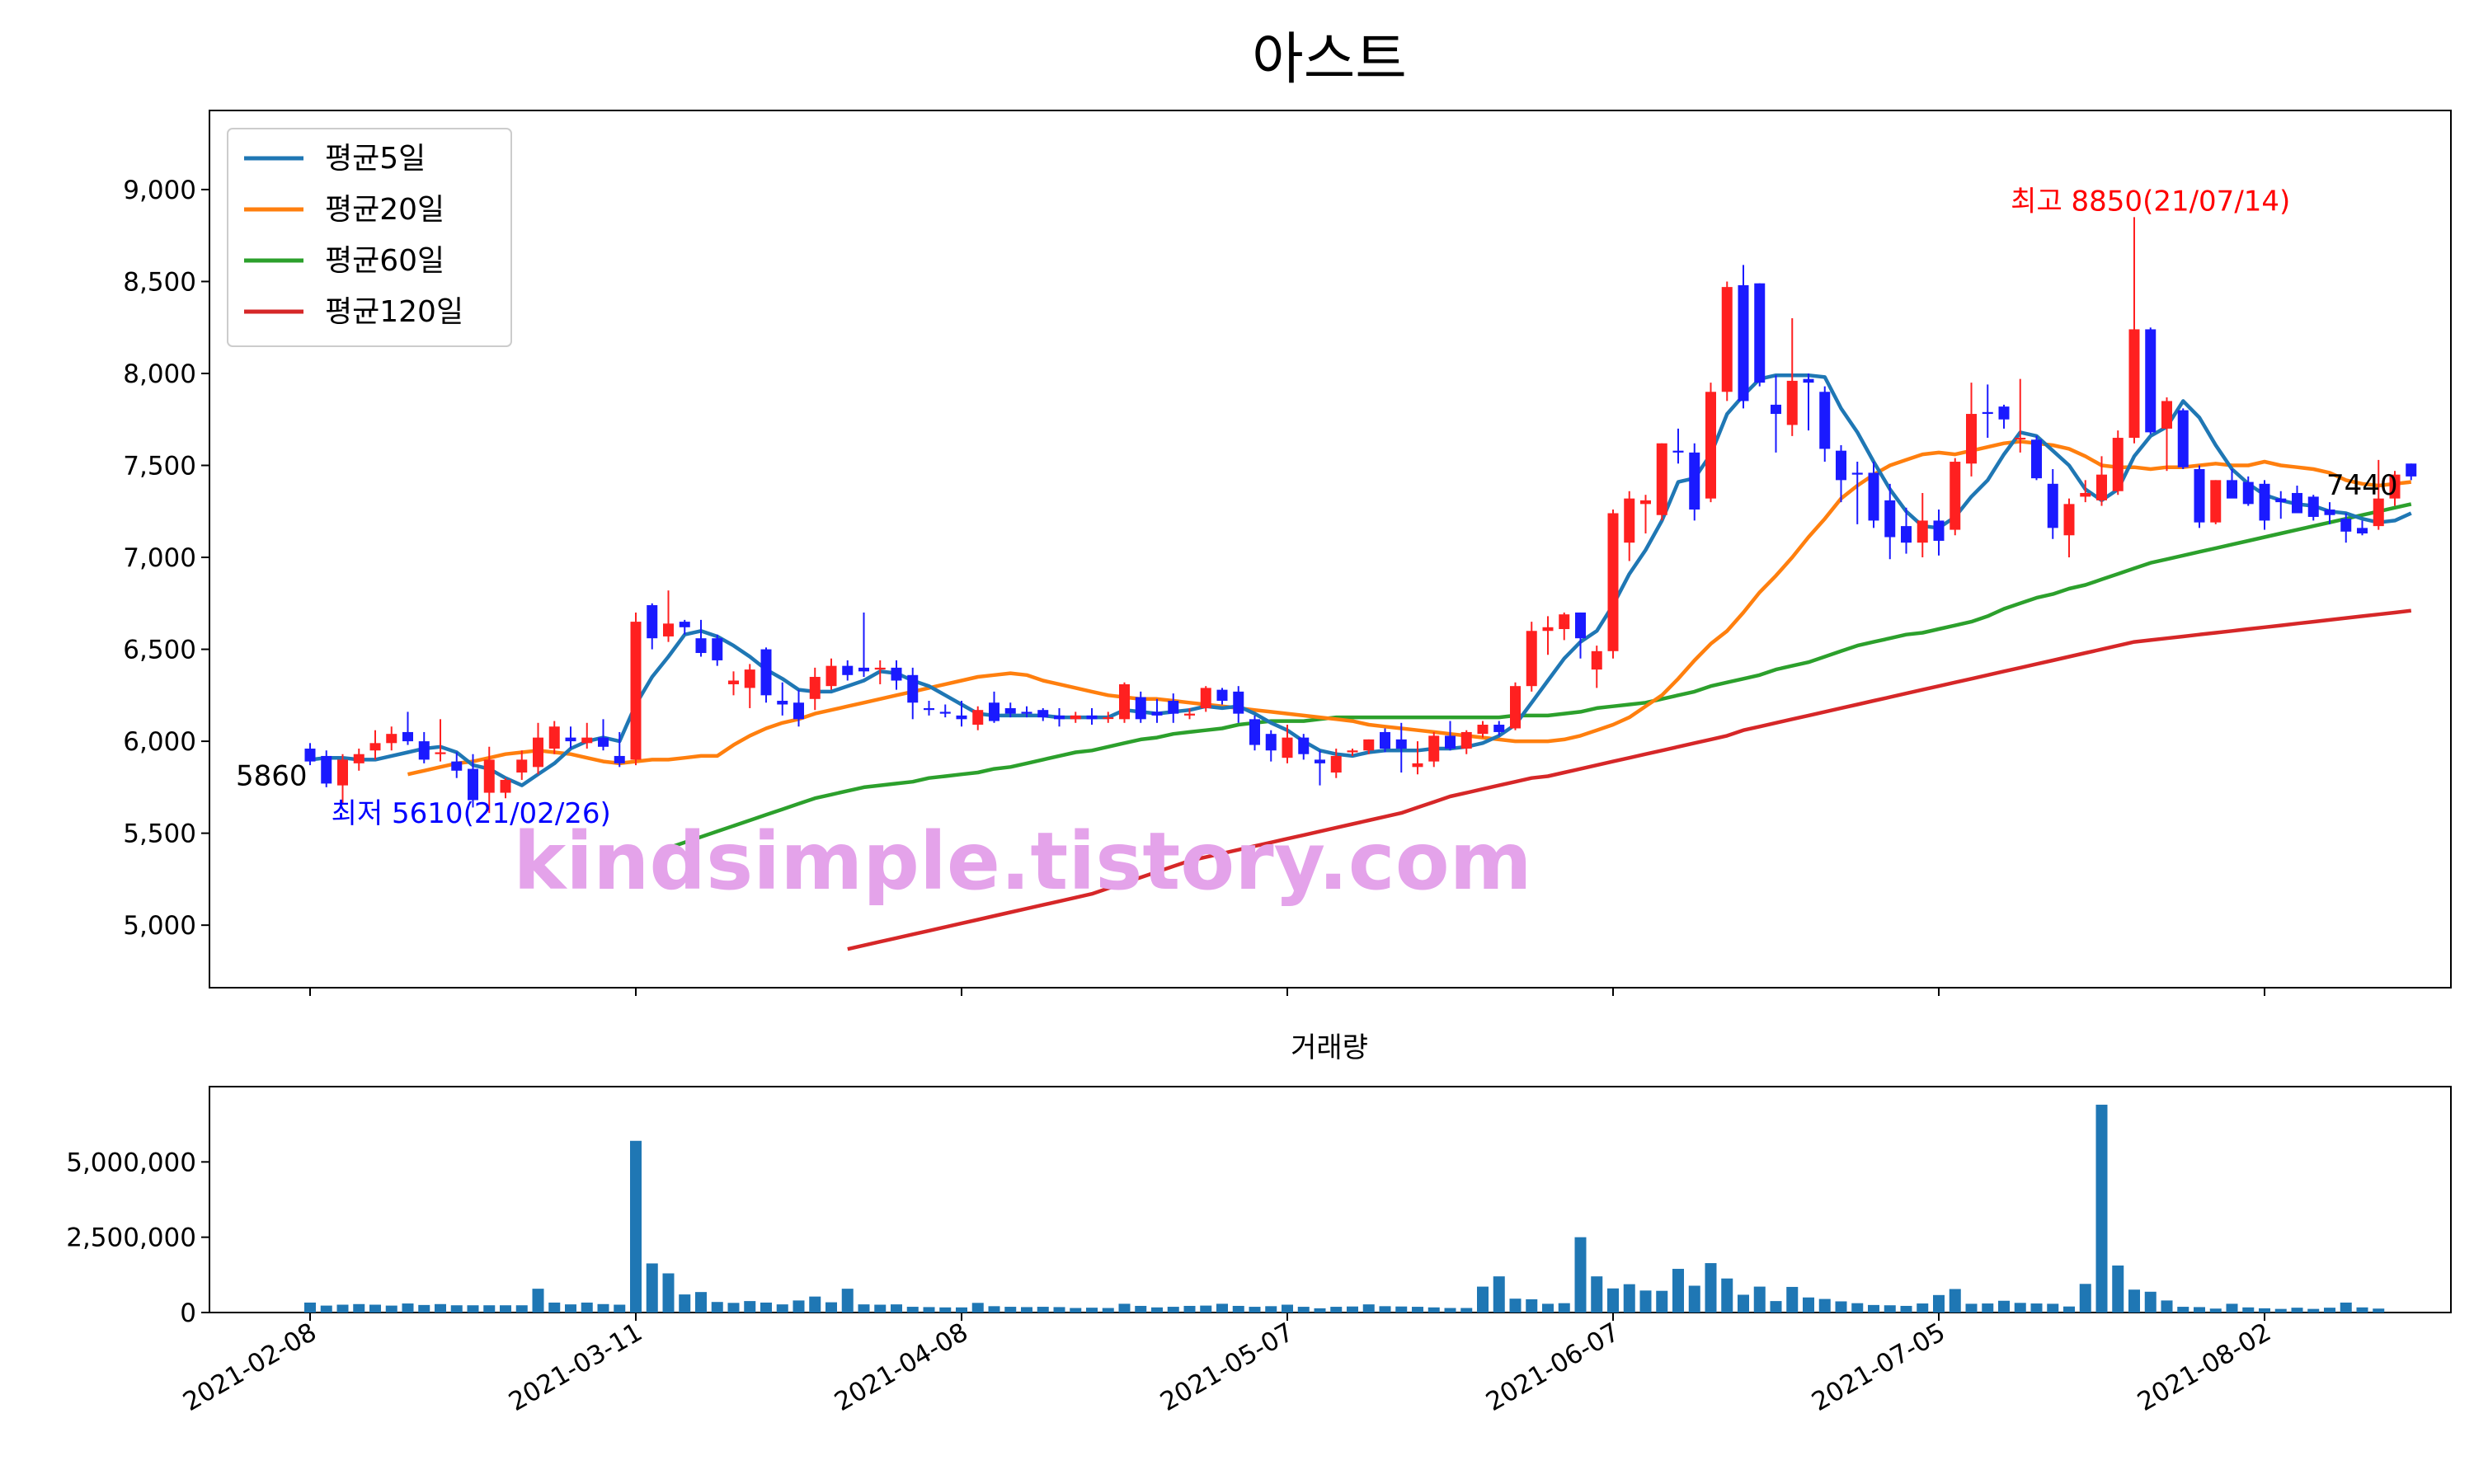  Describe the element at coordinates (375, 159) in the screenshot. I see `legend-label: 평균5일` at that location.